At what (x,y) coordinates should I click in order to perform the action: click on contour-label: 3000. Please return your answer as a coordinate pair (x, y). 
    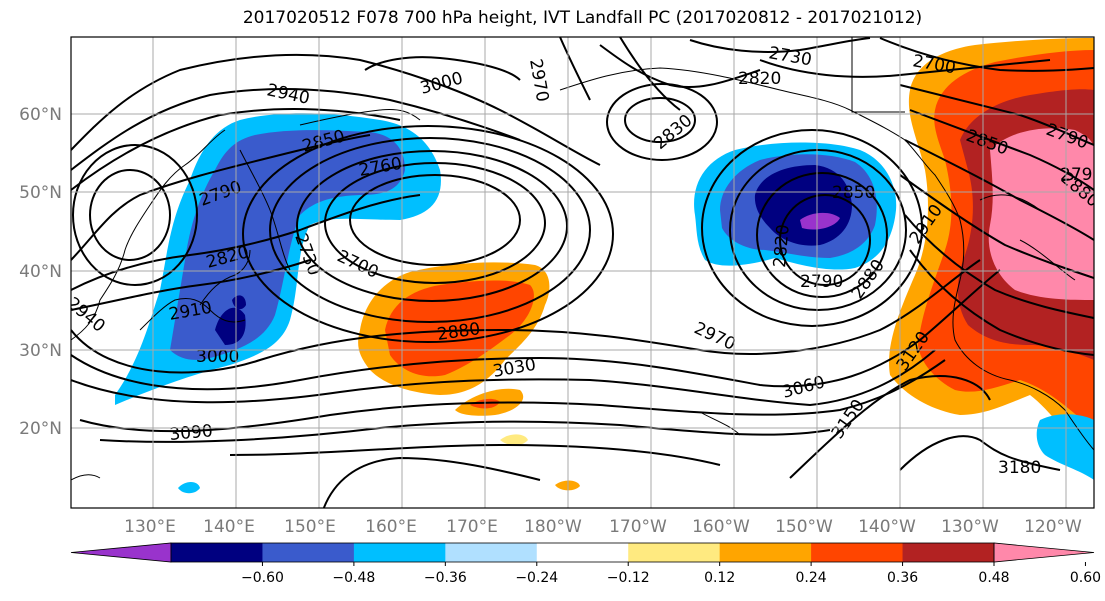
    Looking at the image, I should click on (217, 357).